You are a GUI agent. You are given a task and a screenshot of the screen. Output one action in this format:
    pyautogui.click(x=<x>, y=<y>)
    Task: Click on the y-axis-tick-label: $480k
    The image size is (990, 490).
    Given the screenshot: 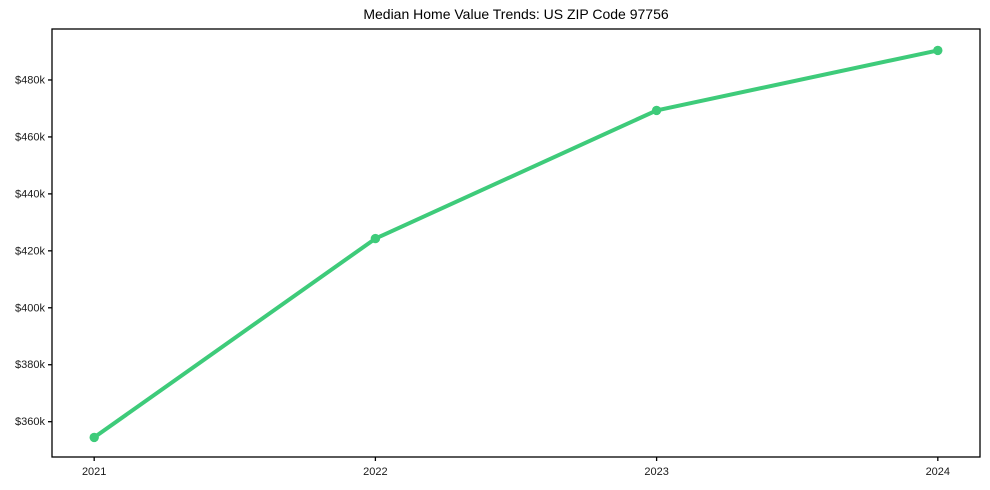 What is the action you would take?
    pyautogui.click(x=30, y=80)
    